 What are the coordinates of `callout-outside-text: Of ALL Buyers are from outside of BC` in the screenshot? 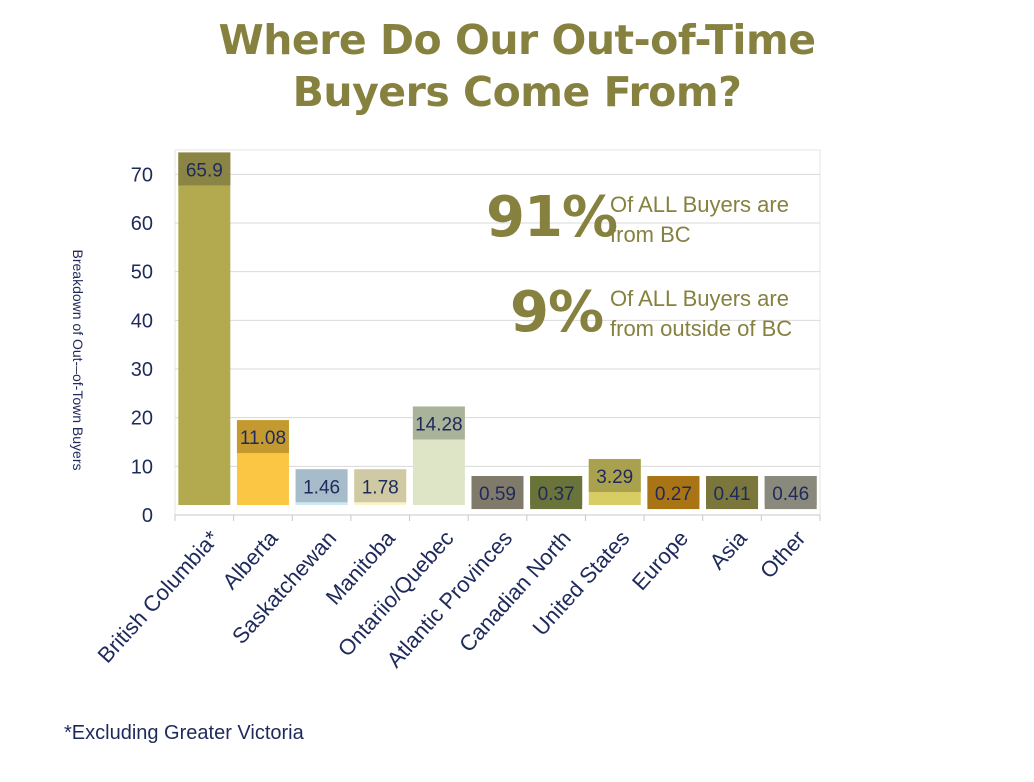 It's located at (701, 314).